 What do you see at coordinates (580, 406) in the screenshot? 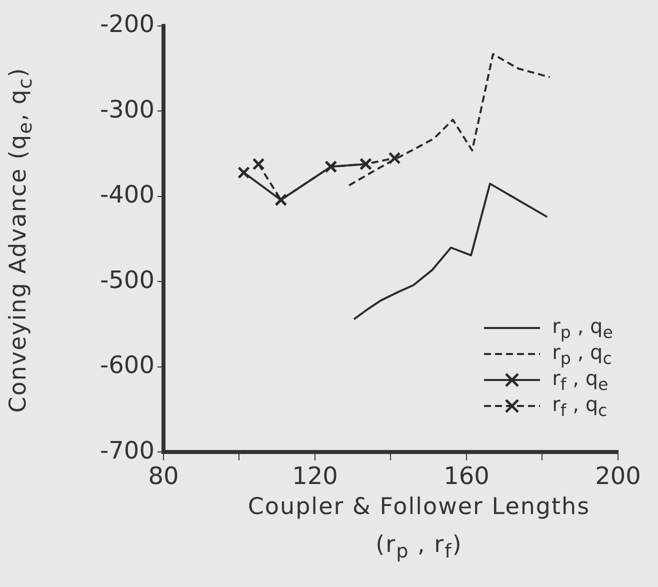
I see `legend-label: r$_{f}$ , q$_{c}$` at bounding box center [580, 406].